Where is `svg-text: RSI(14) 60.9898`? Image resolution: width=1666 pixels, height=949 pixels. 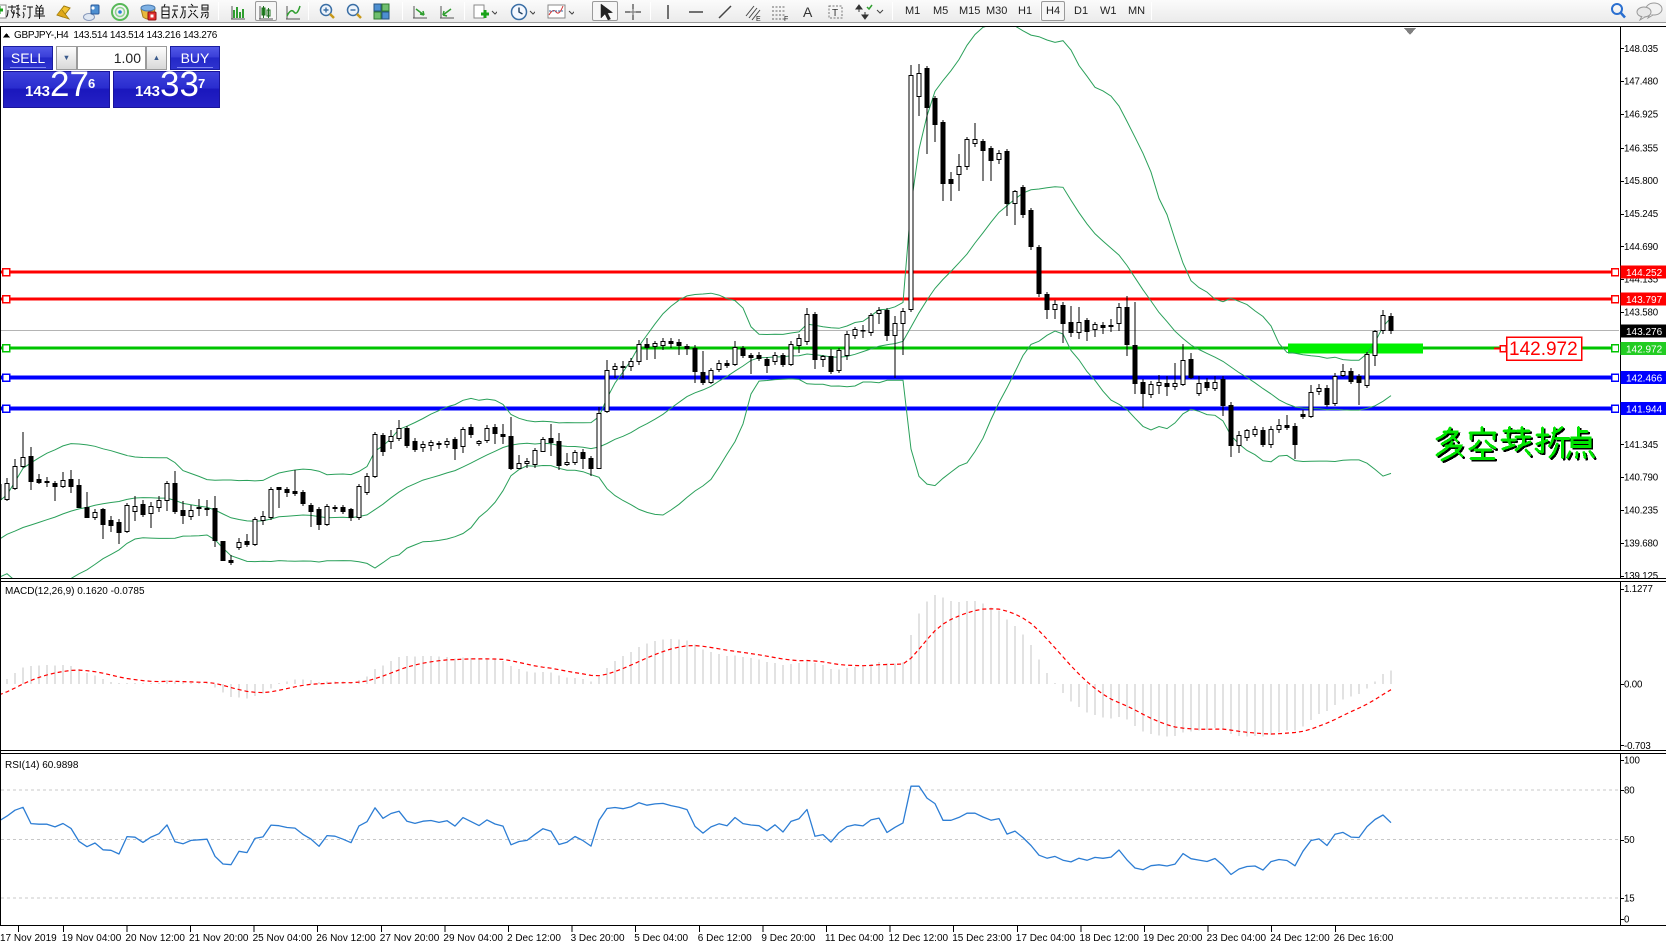
svg-text: RSI(14) 60.9898 is located at coordinates (42, 765).